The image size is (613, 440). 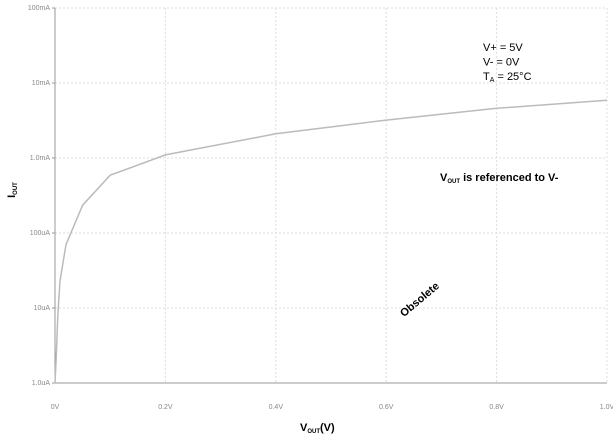 I want to click on condition: V- = 0V, so click(x=501, y=62).